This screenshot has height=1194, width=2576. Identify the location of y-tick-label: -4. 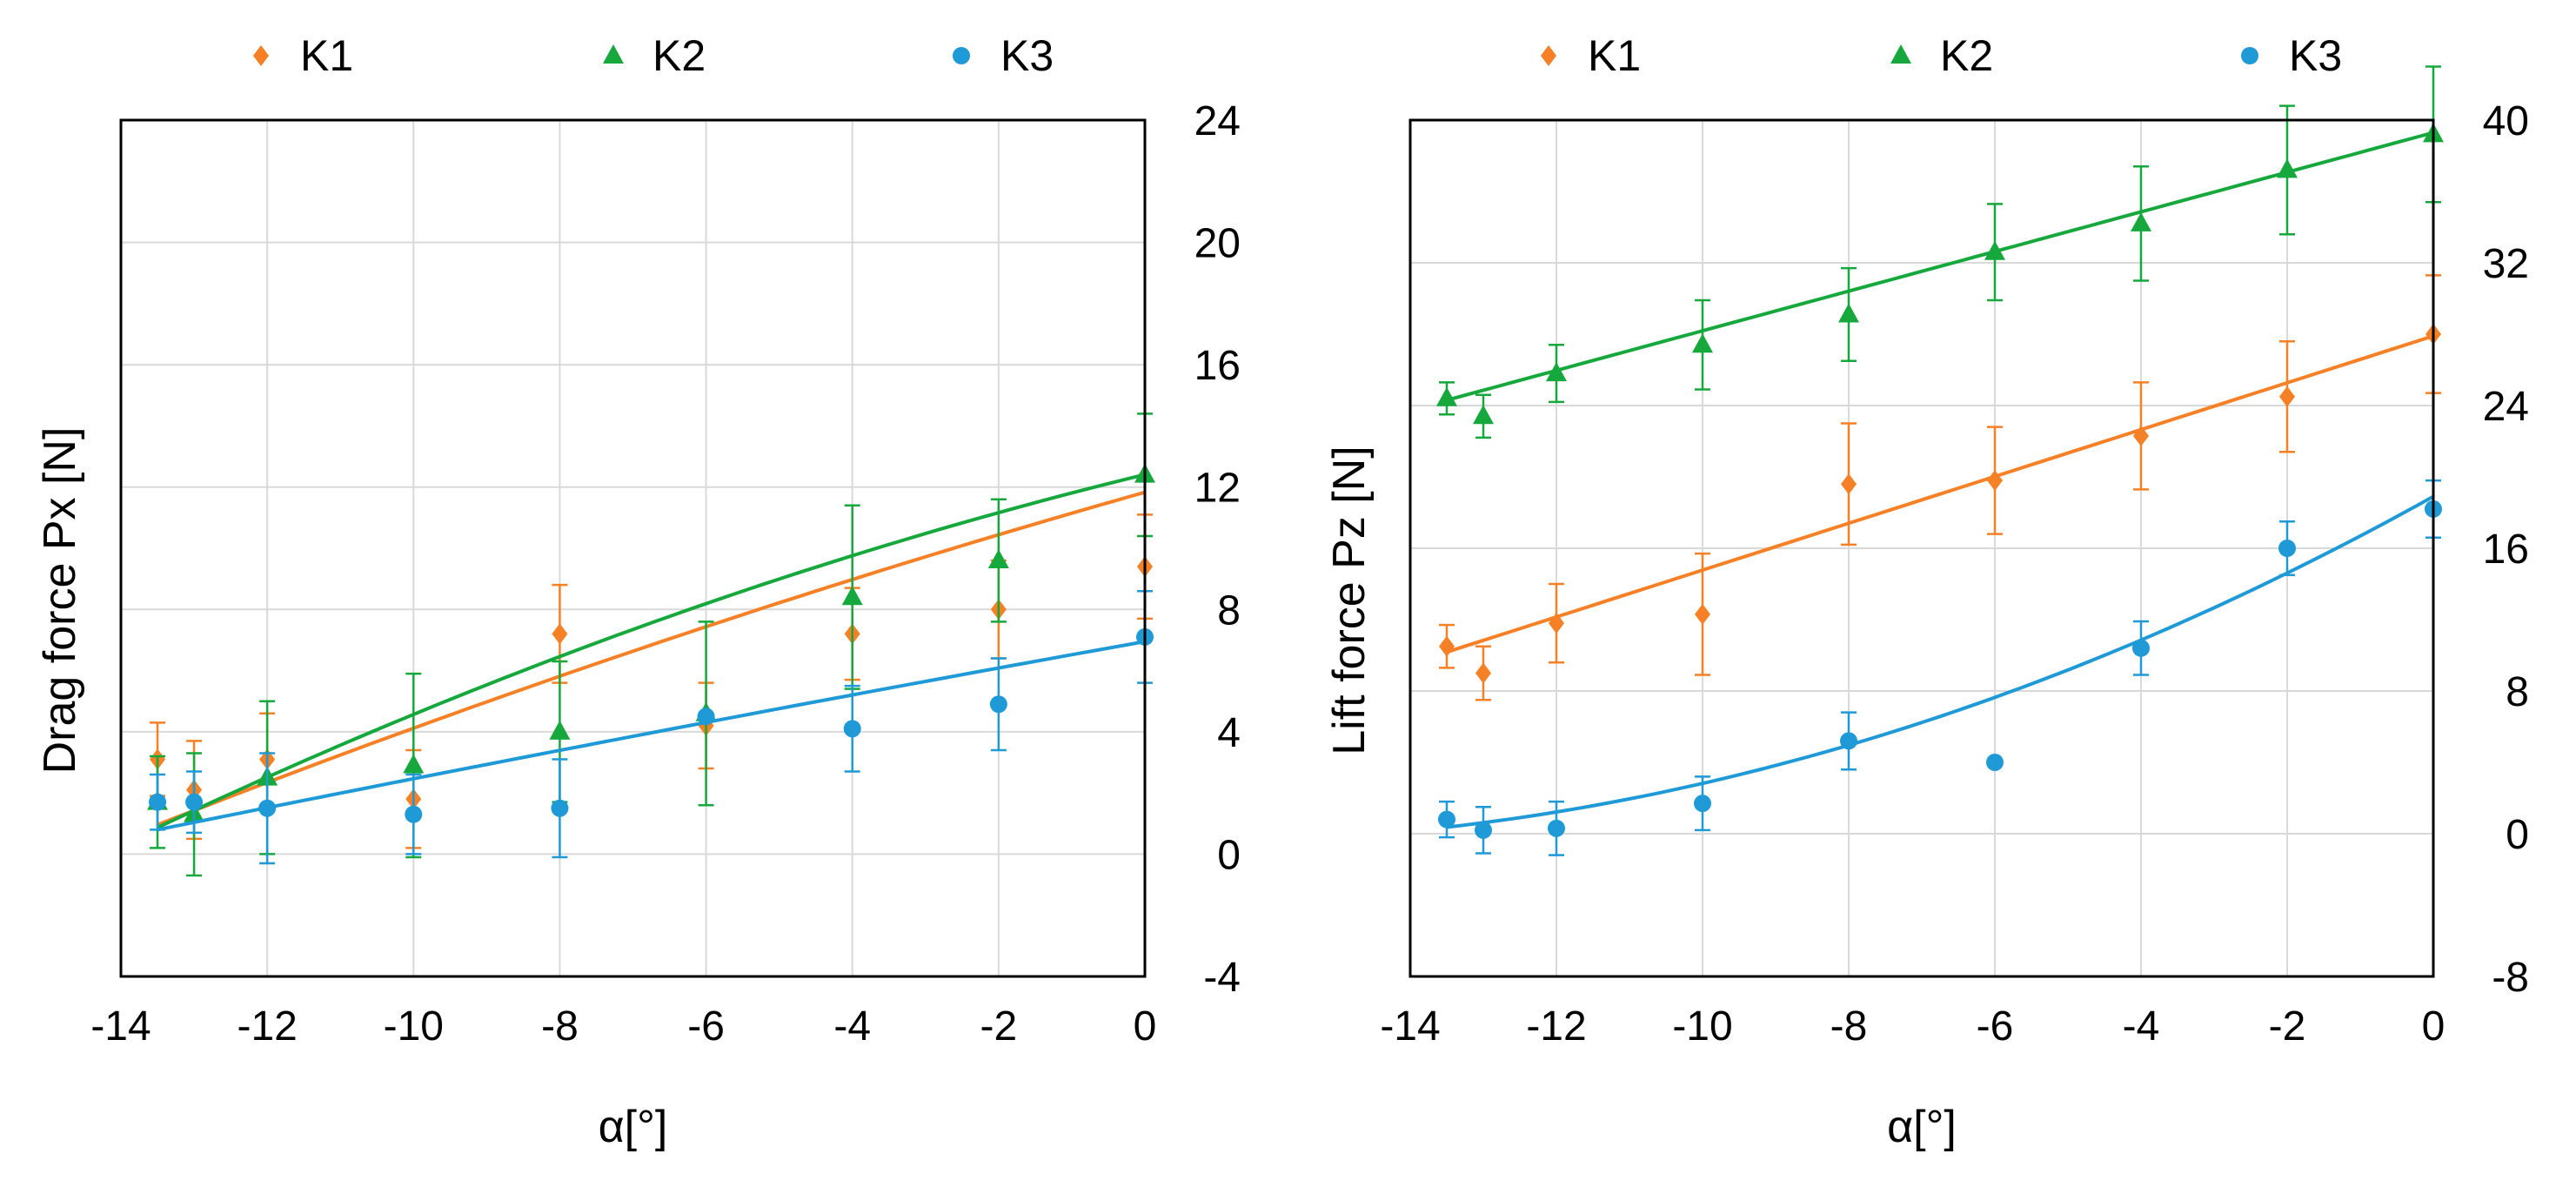
(1222, 978).